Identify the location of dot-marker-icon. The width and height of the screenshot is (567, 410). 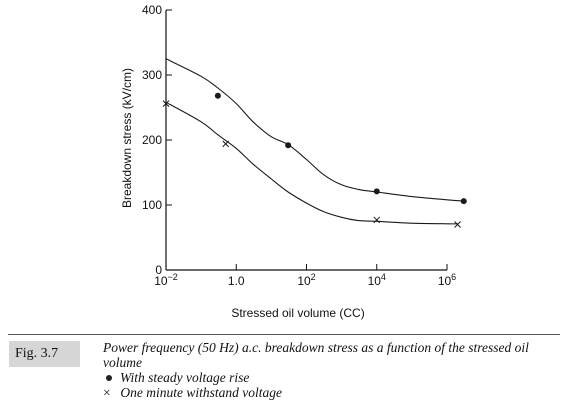
(109, 378).